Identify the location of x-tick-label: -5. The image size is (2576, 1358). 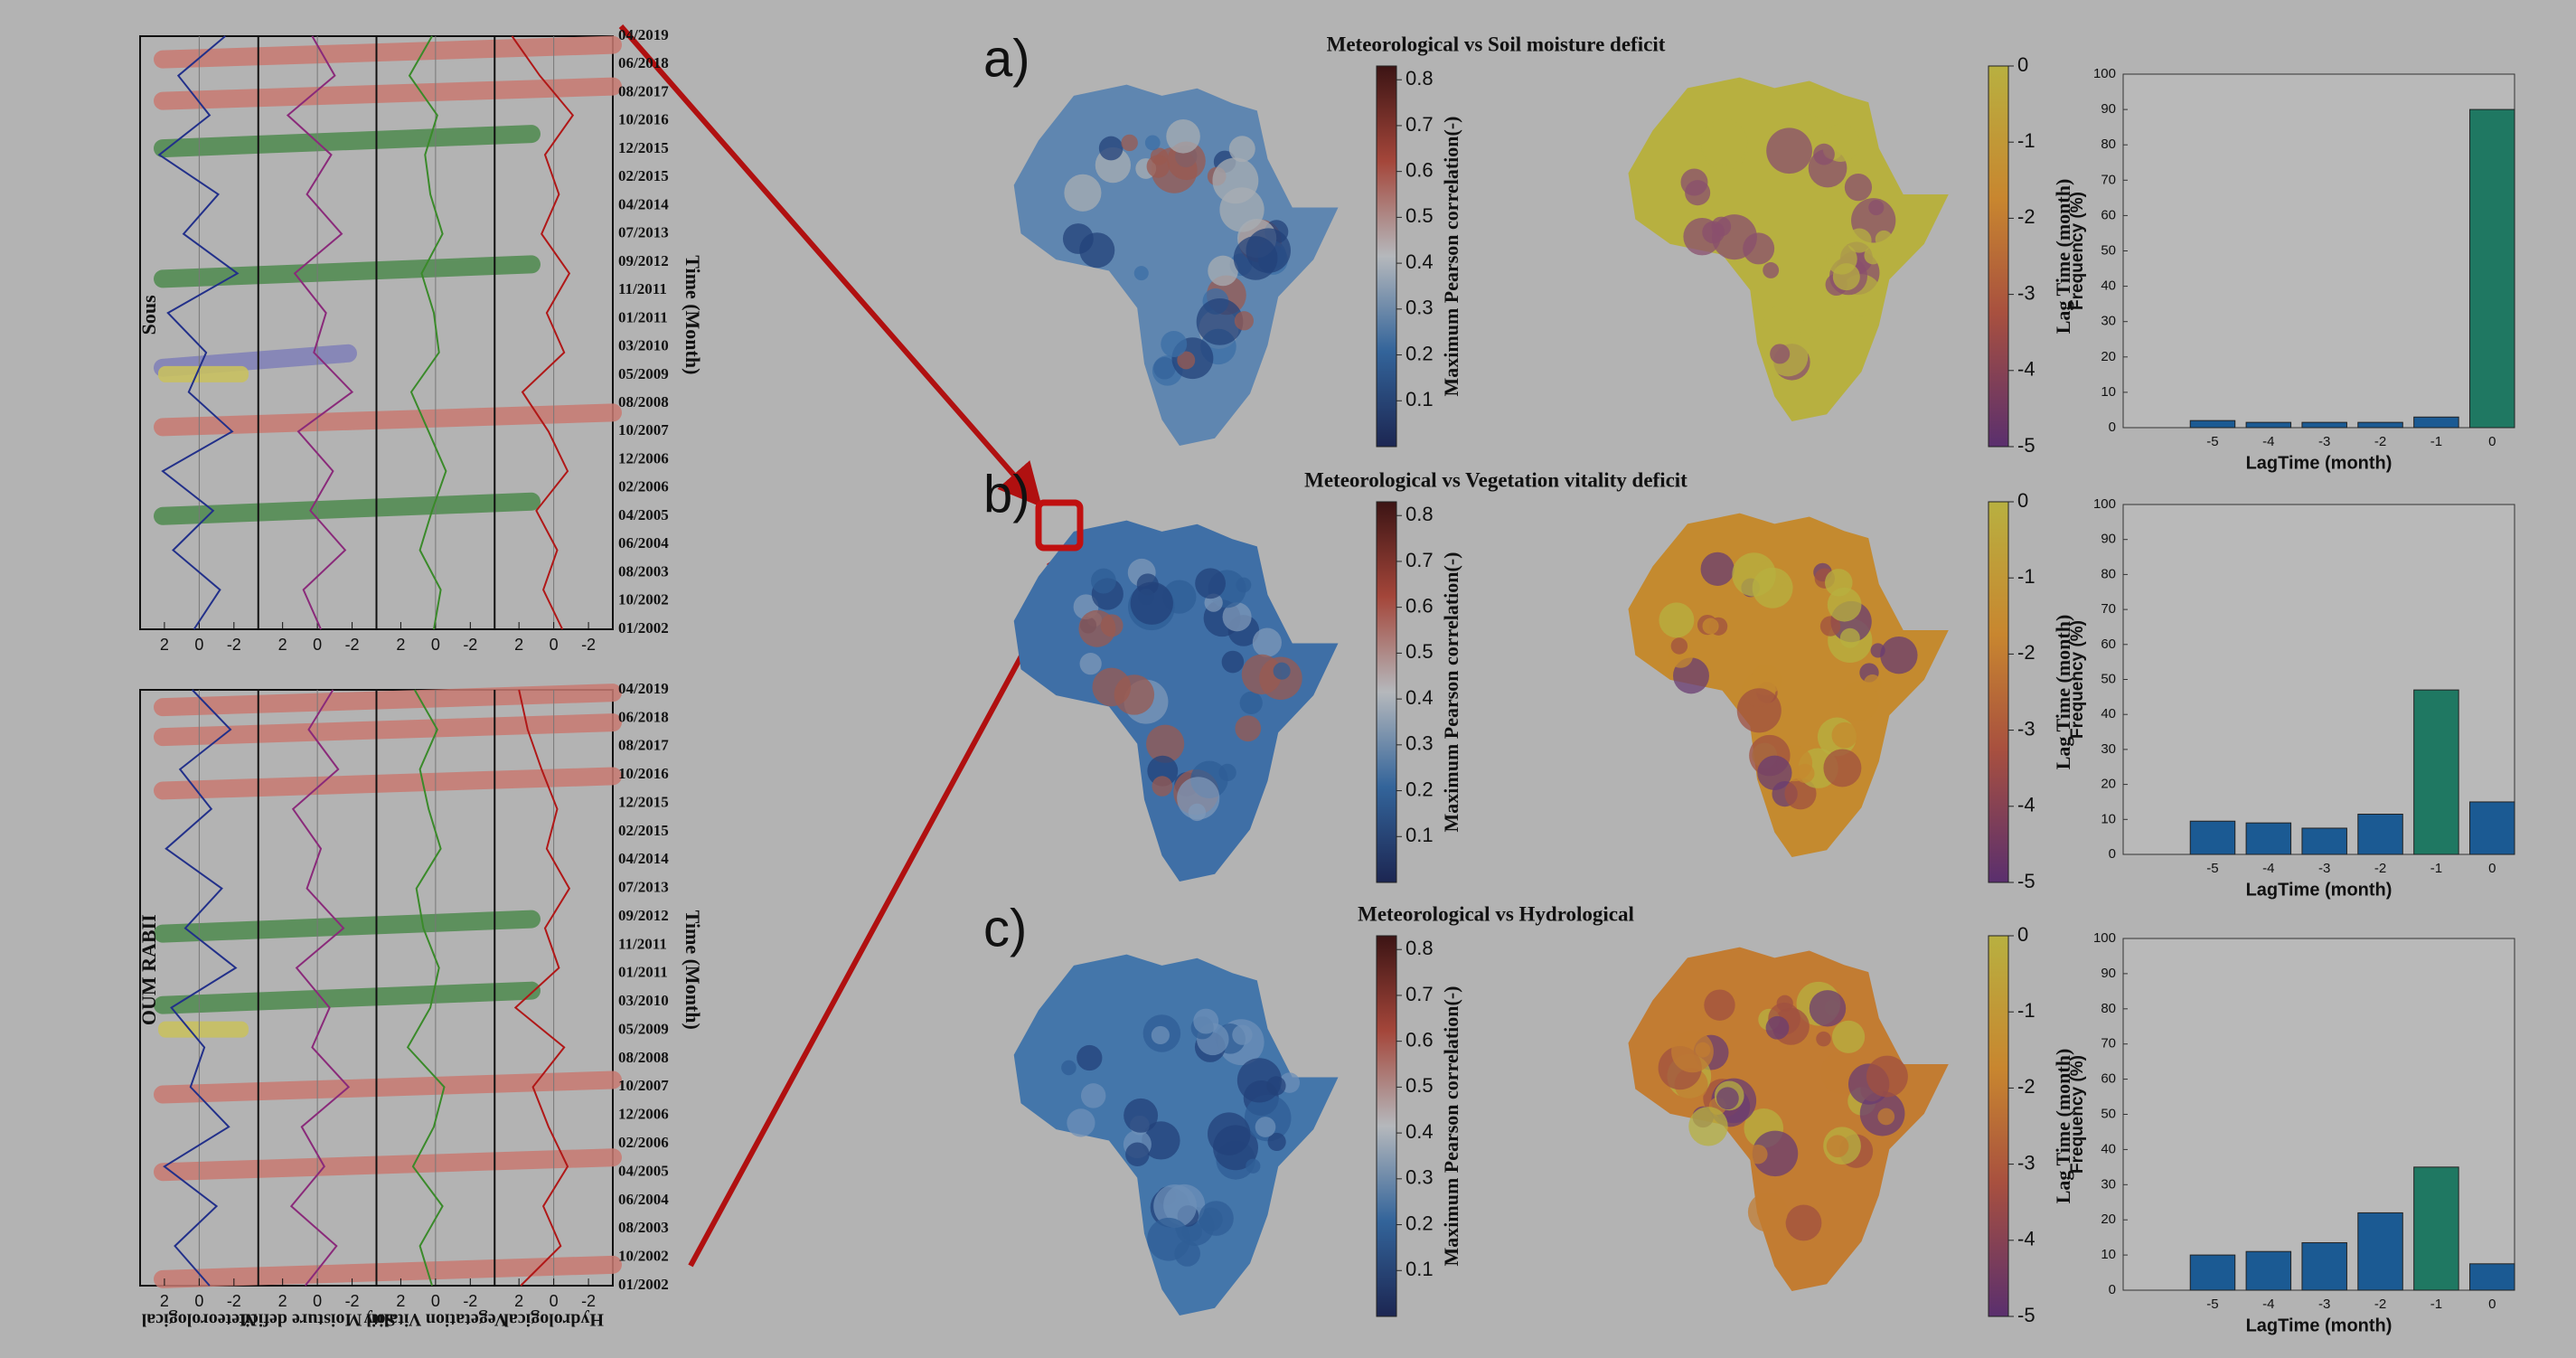
(2212, 441).